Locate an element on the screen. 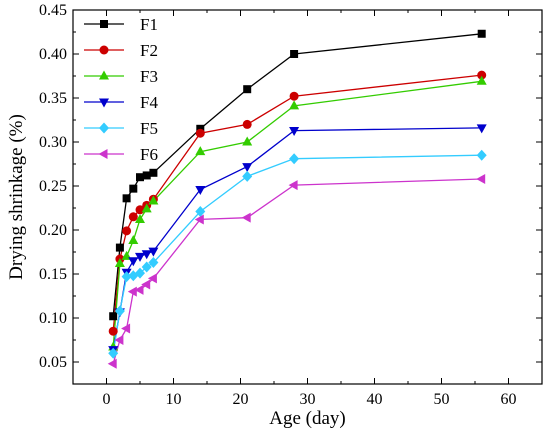  legend-item-f3: F3 is located at coordinates (121, 76).